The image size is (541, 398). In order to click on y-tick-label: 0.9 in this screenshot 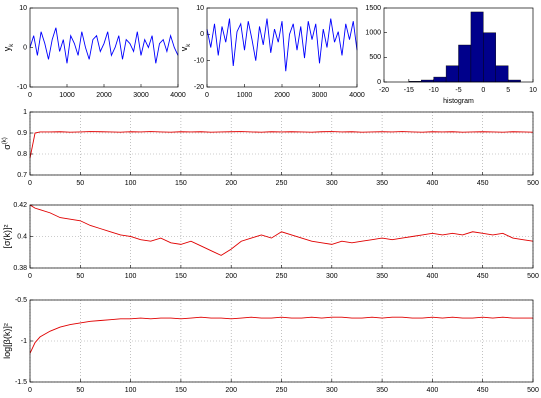, I will do `click(22, 133)`.